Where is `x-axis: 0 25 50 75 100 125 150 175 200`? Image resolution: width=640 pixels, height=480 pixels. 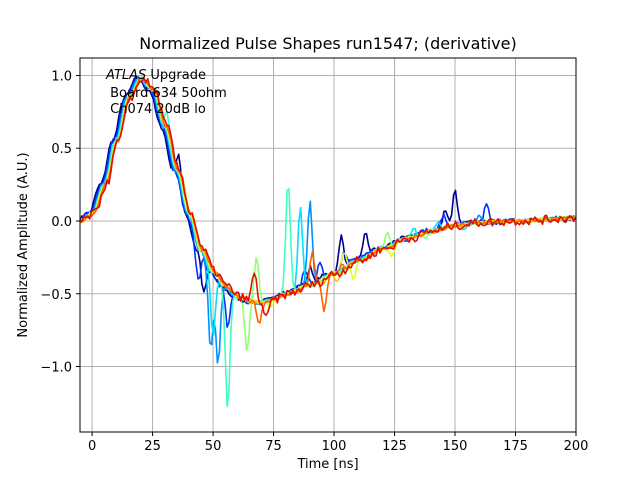
x-axis: 0 25 50 75 100 125 150 175 200 is located at coordinates (338, 443).